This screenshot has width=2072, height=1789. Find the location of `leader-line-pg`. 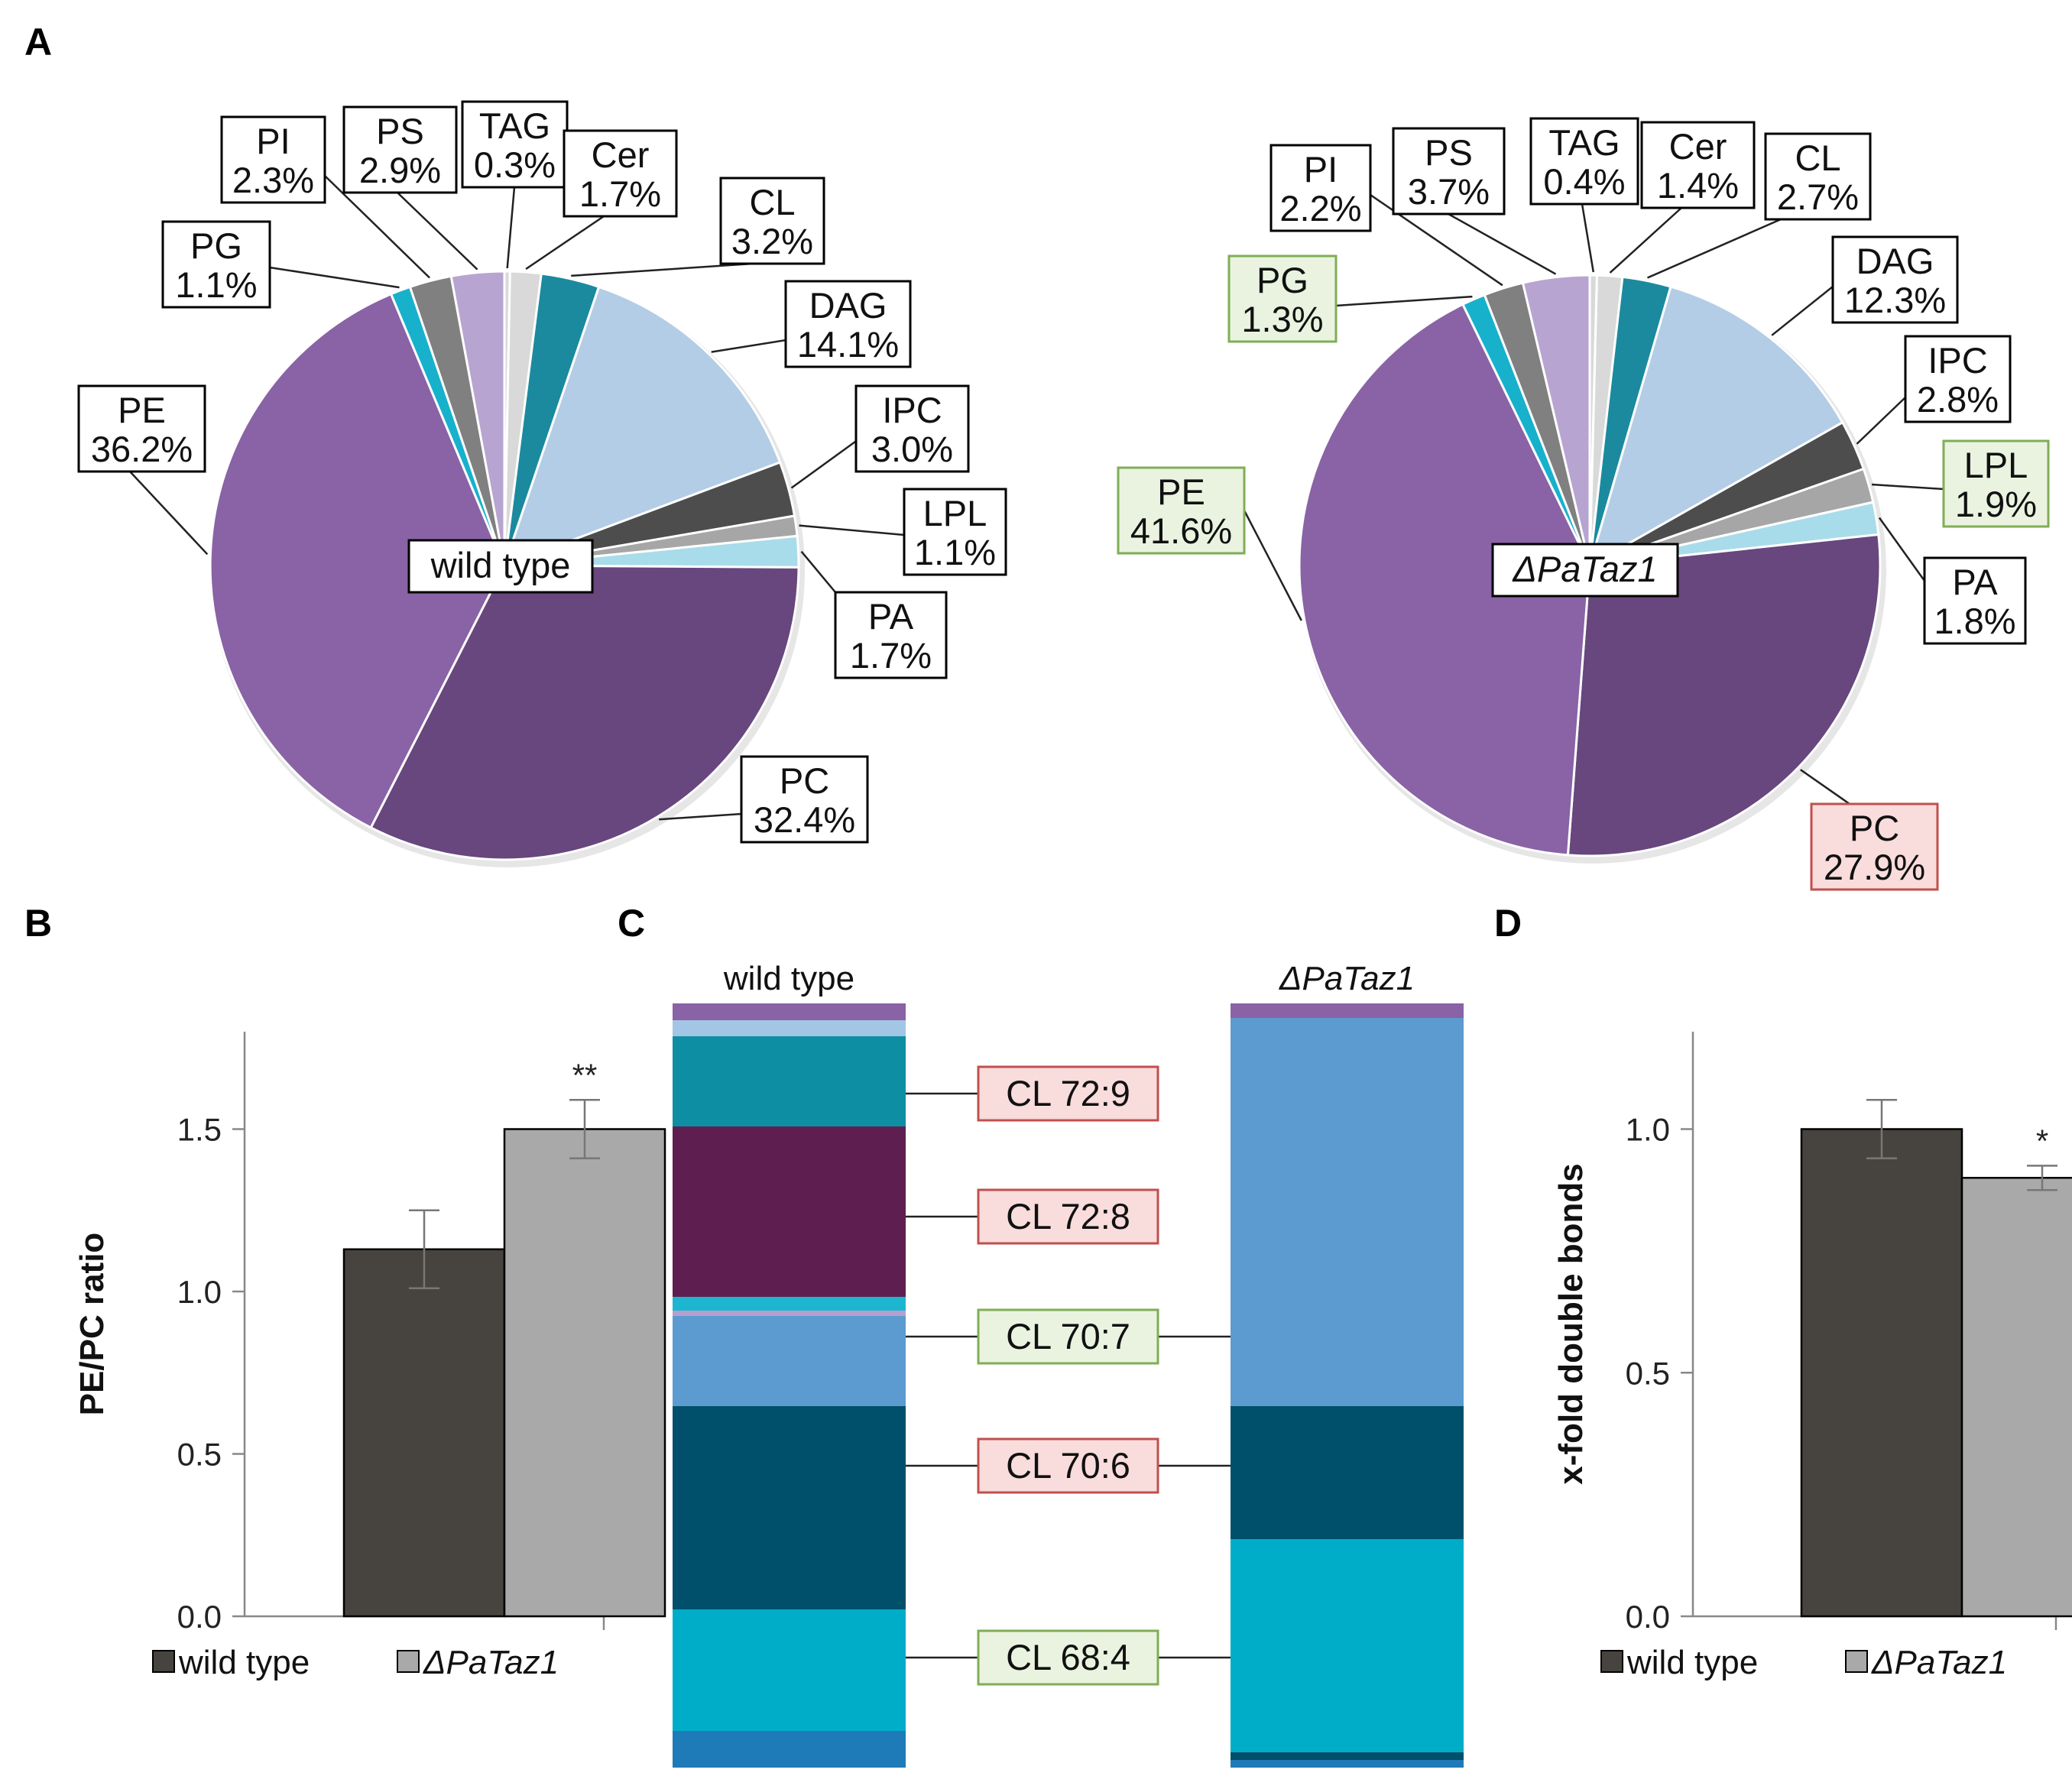

leader-line-pg is located at coordinates (1404, 301).